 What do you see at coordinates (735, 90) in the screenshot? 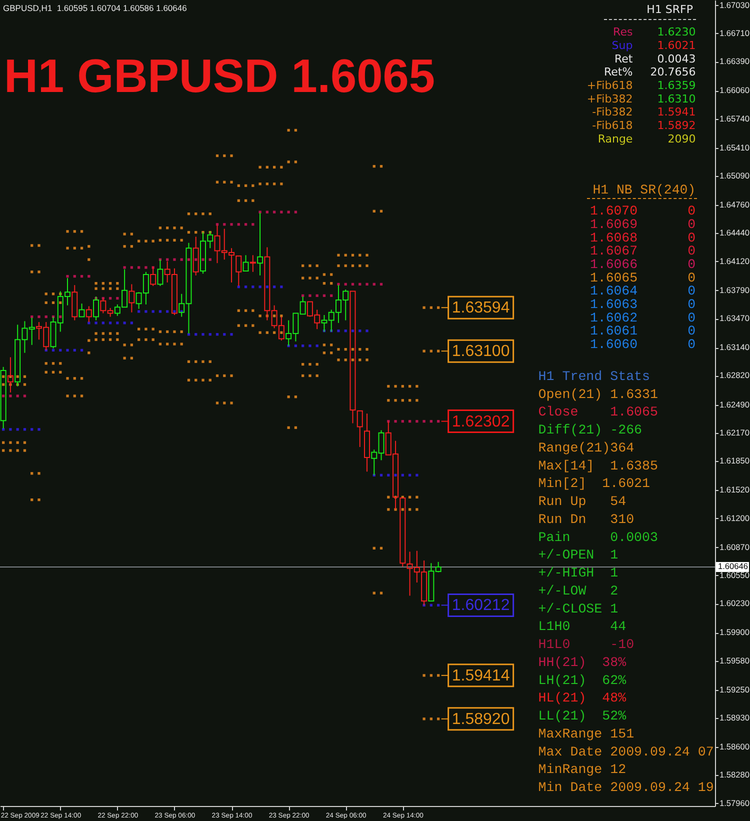
I see `y-tick-label: 1.66060` at bounding box center [735, 90].